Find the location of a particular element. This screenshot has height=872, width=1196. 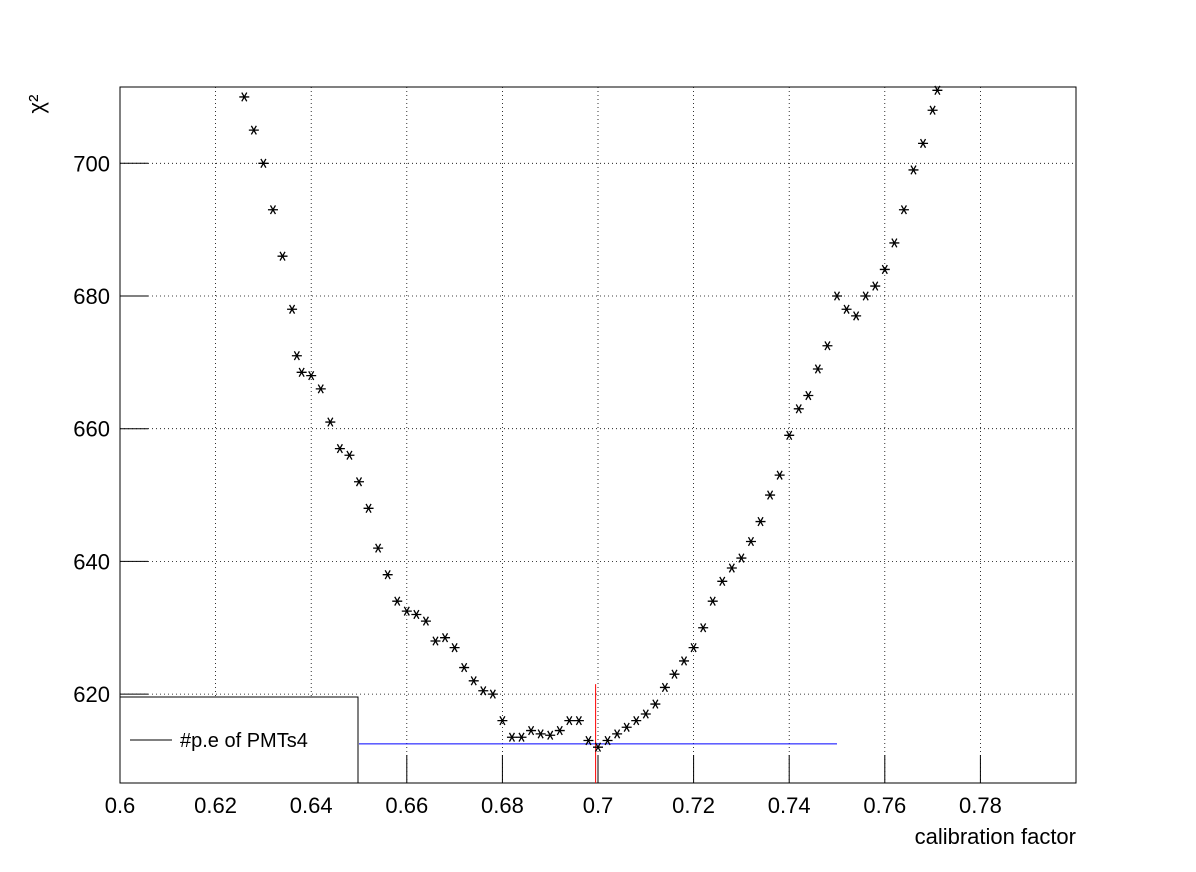

x-tick-label: 0.64 is located at coordinates (311, 805).